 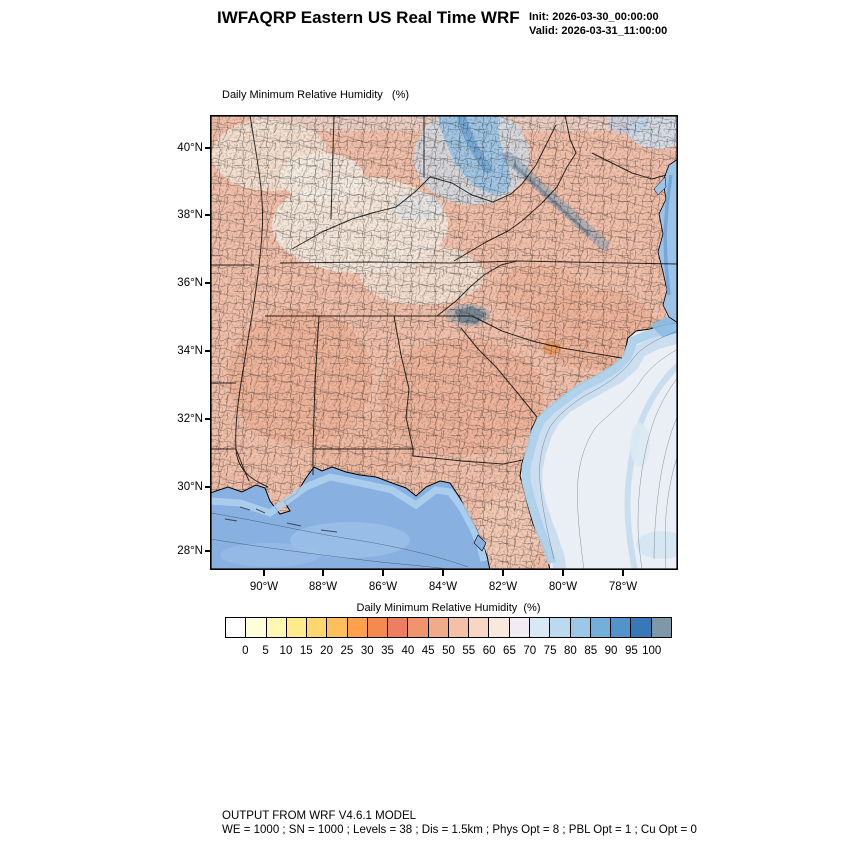 I want to click on colorbar-tick-label: 80, so click(x=570, y=651).